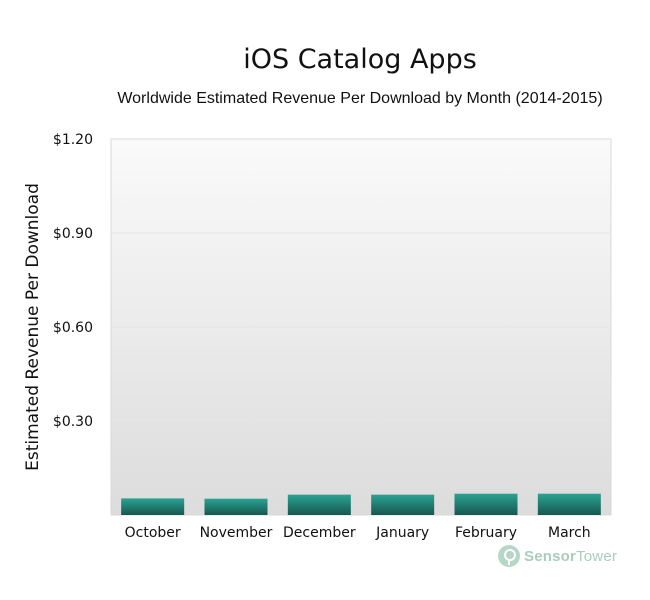 This screenshot has height=600, width=650. I want to click on bar-february, so click(486, 504).